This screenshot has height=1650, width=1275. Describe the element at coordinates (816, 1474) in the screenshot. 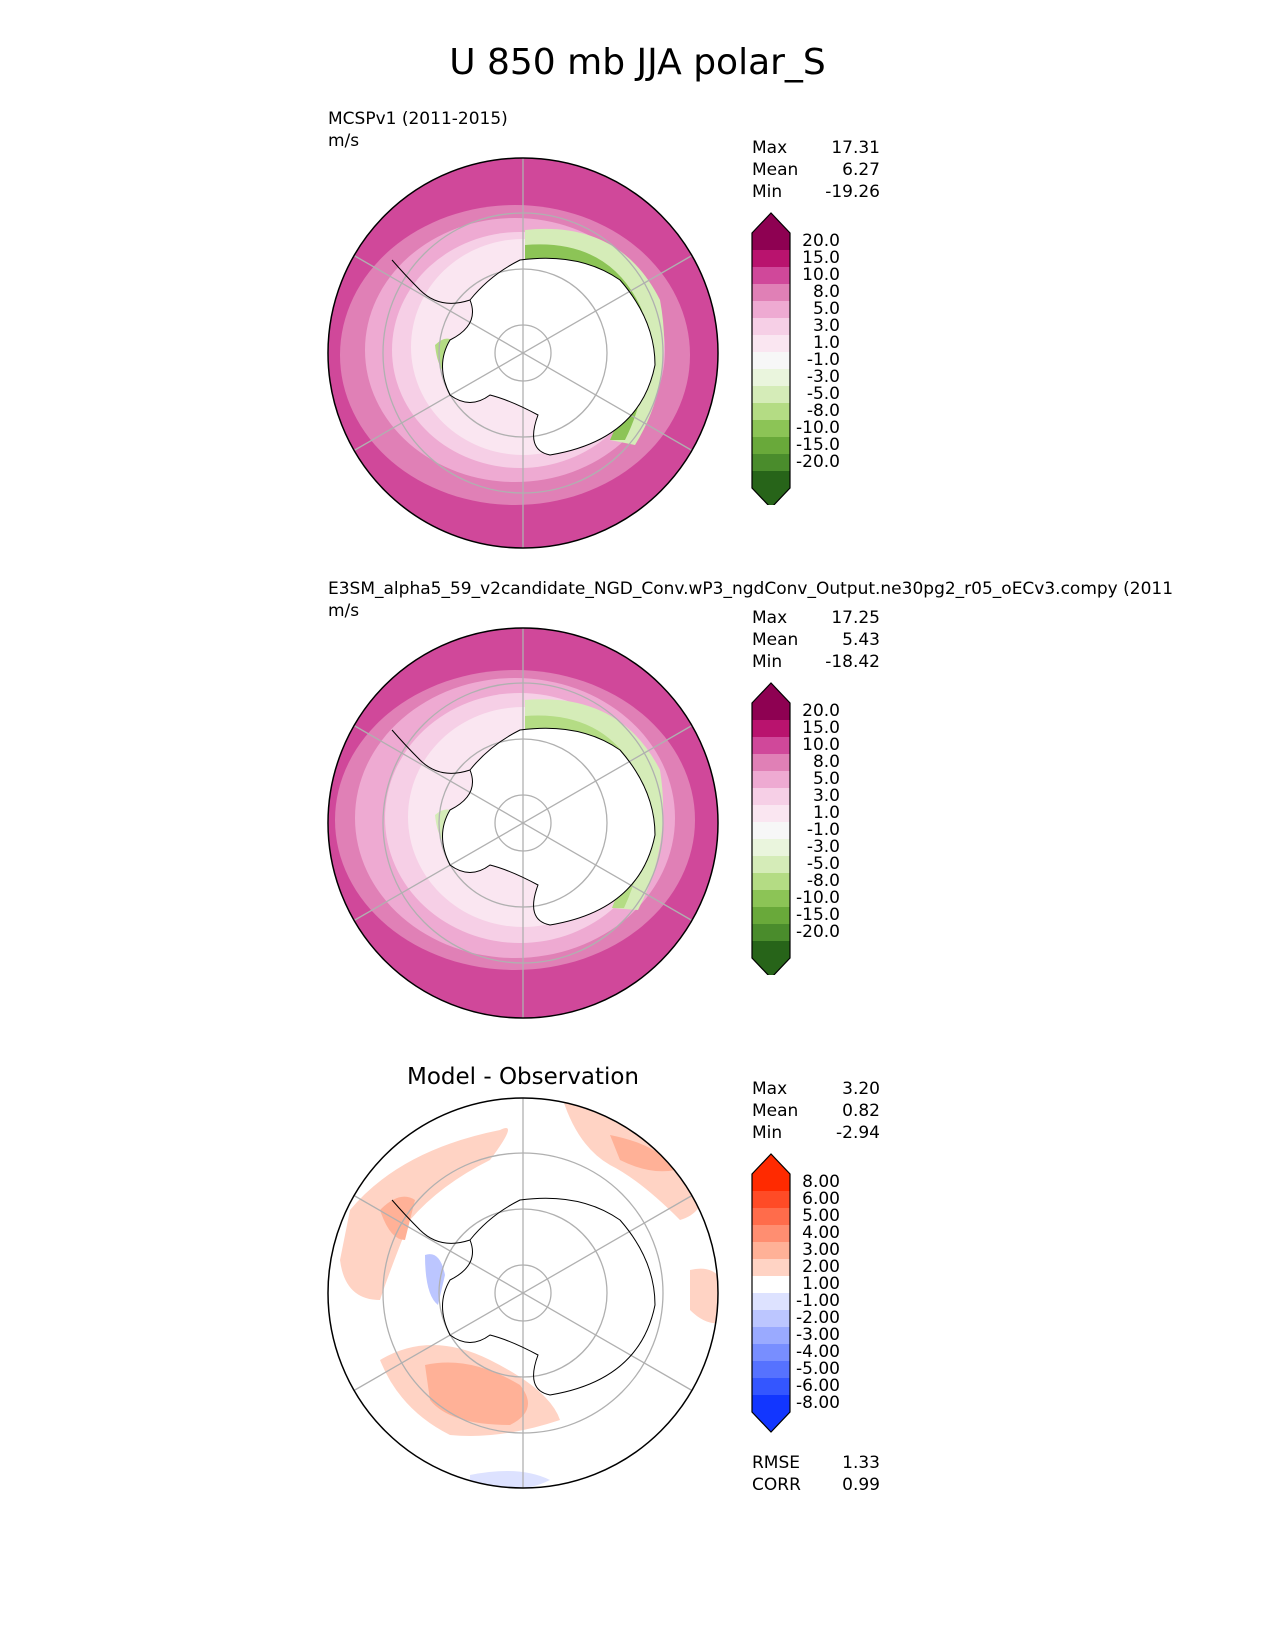

I see `panel-3-metrics: RMSE 1.33 CORR 0.99` at that location.